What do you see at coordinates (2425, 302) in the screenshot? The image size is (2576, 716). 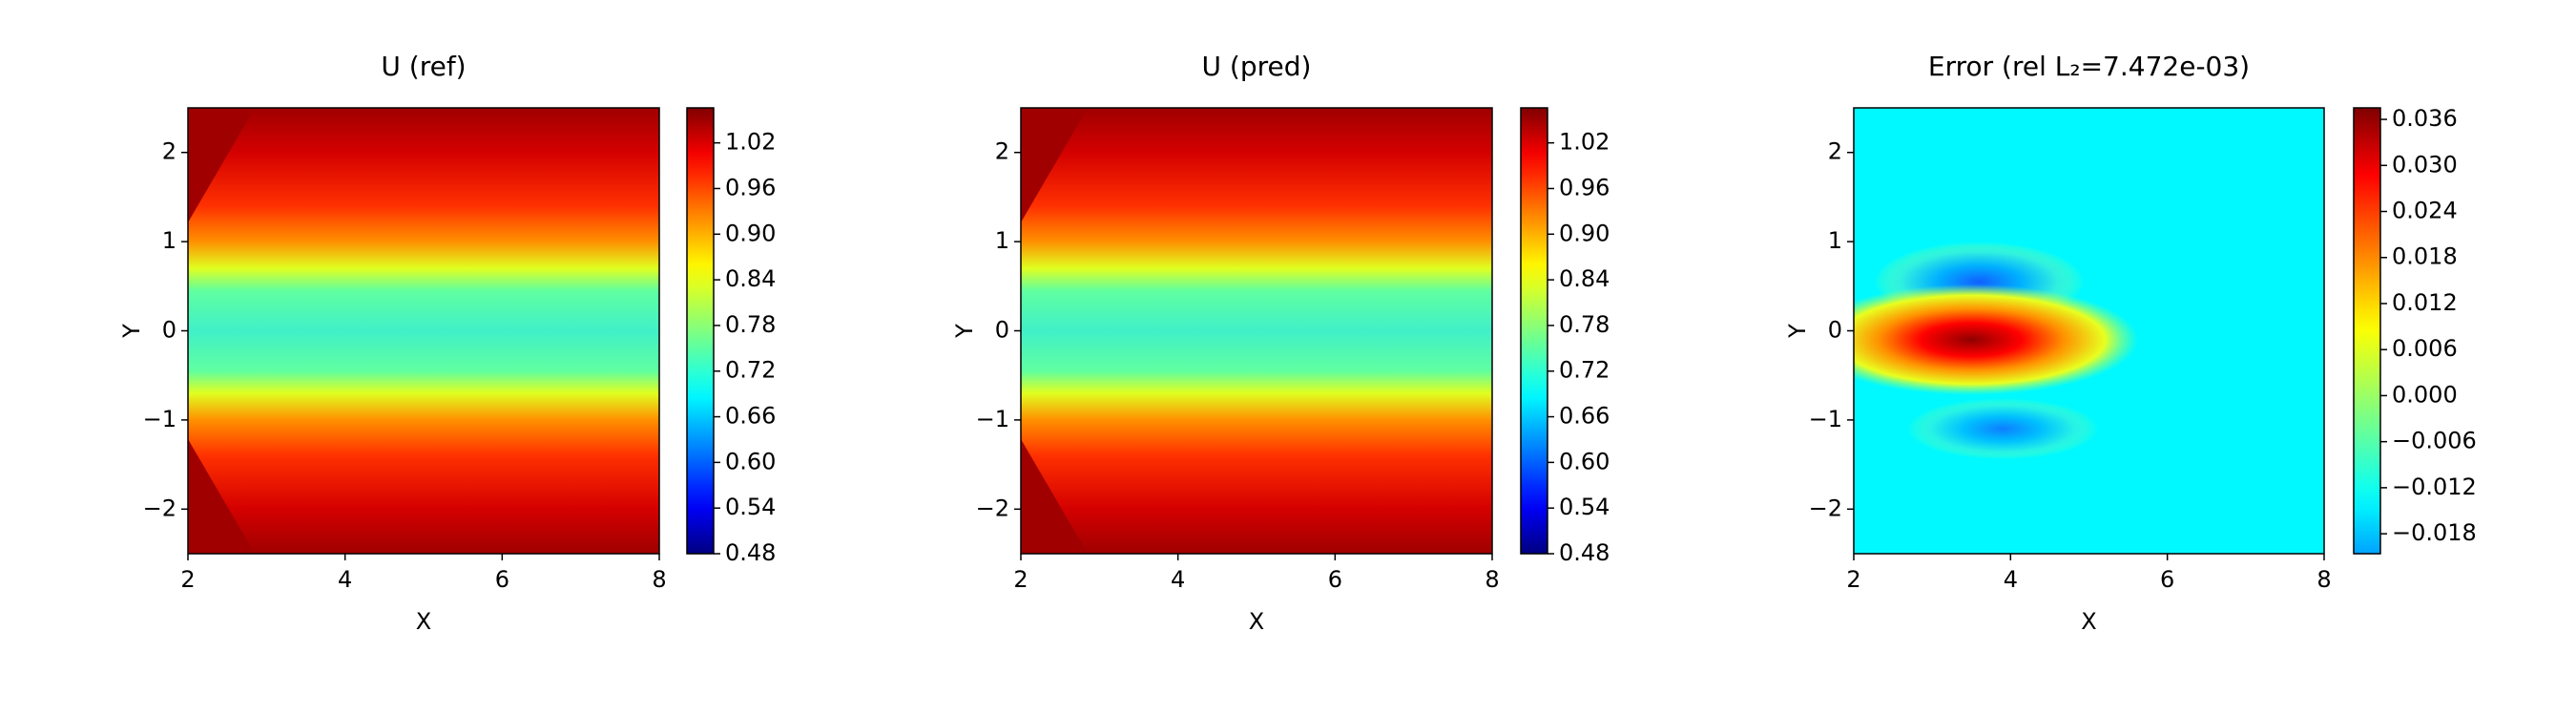 I see `colorbar-tick-label: 0.012` at bounding box center [2425, 302].